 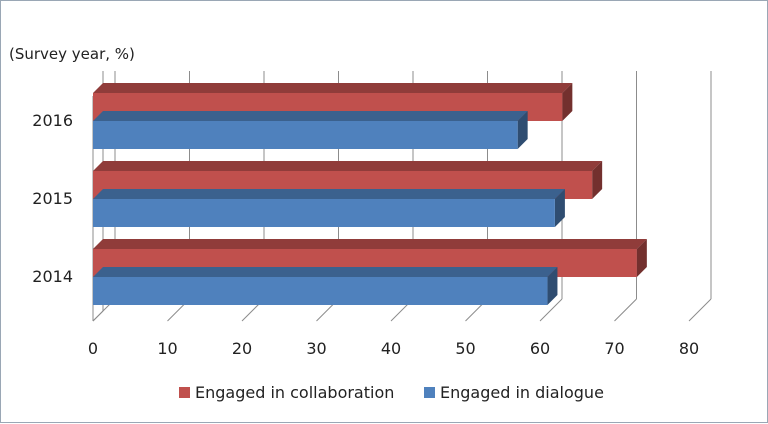 I want to click on bar-engaged-in-dialogue-2014, so click(x=325, y=286).